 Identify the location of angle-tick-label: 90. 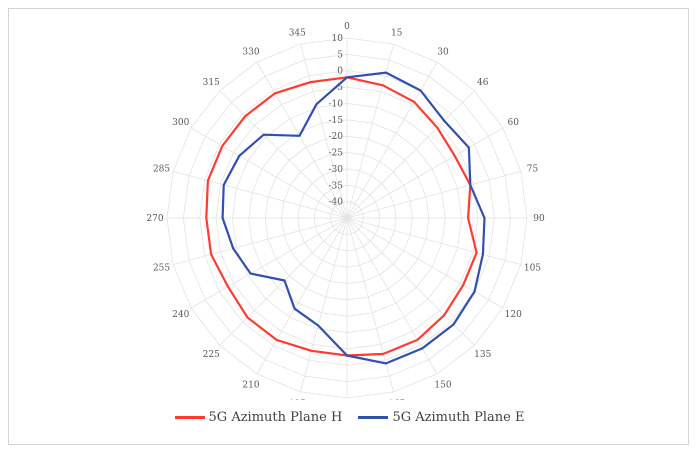
(539, 219).